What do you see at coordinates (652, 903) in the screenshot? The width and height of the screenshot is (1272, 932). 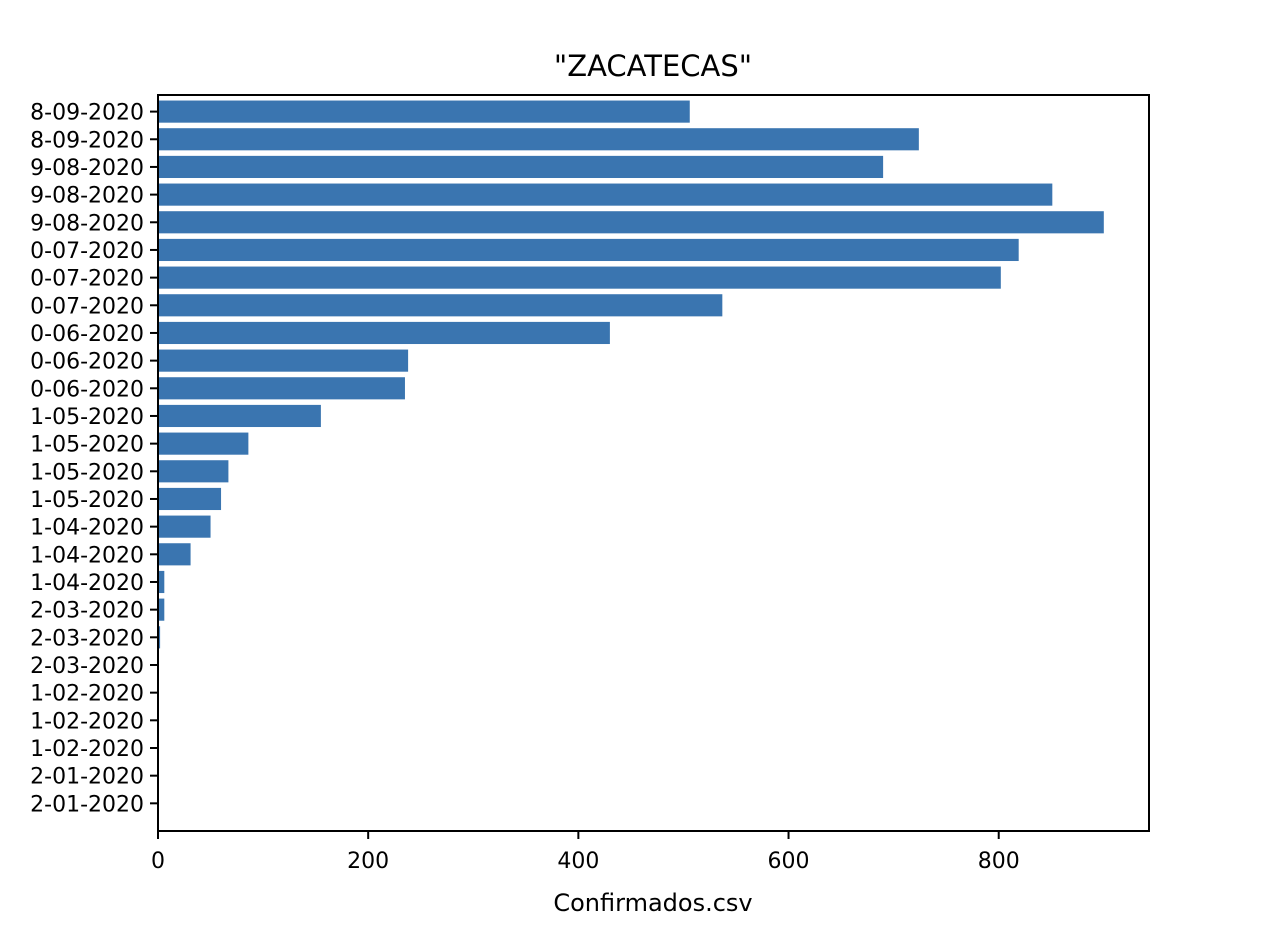 I see `x-axis-label: Confirmados.csv` at bounding box center [652, 903].